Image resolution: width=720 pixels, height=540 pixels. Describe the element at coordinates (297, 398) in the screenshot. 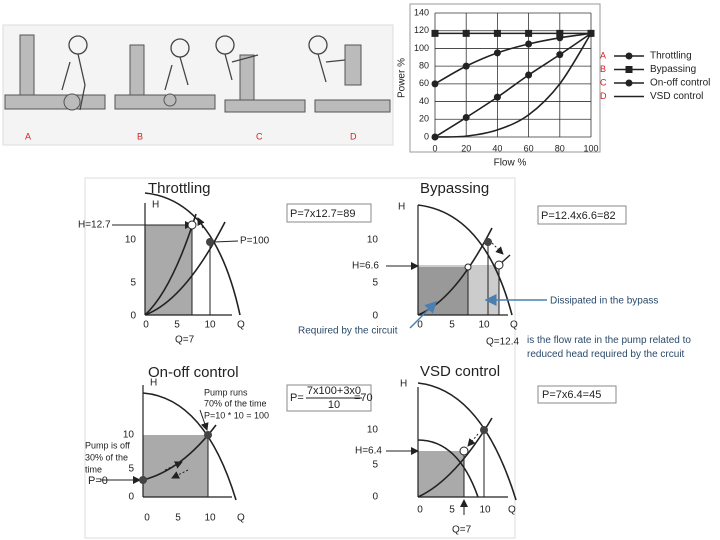

I see `formula: P=` at that location.